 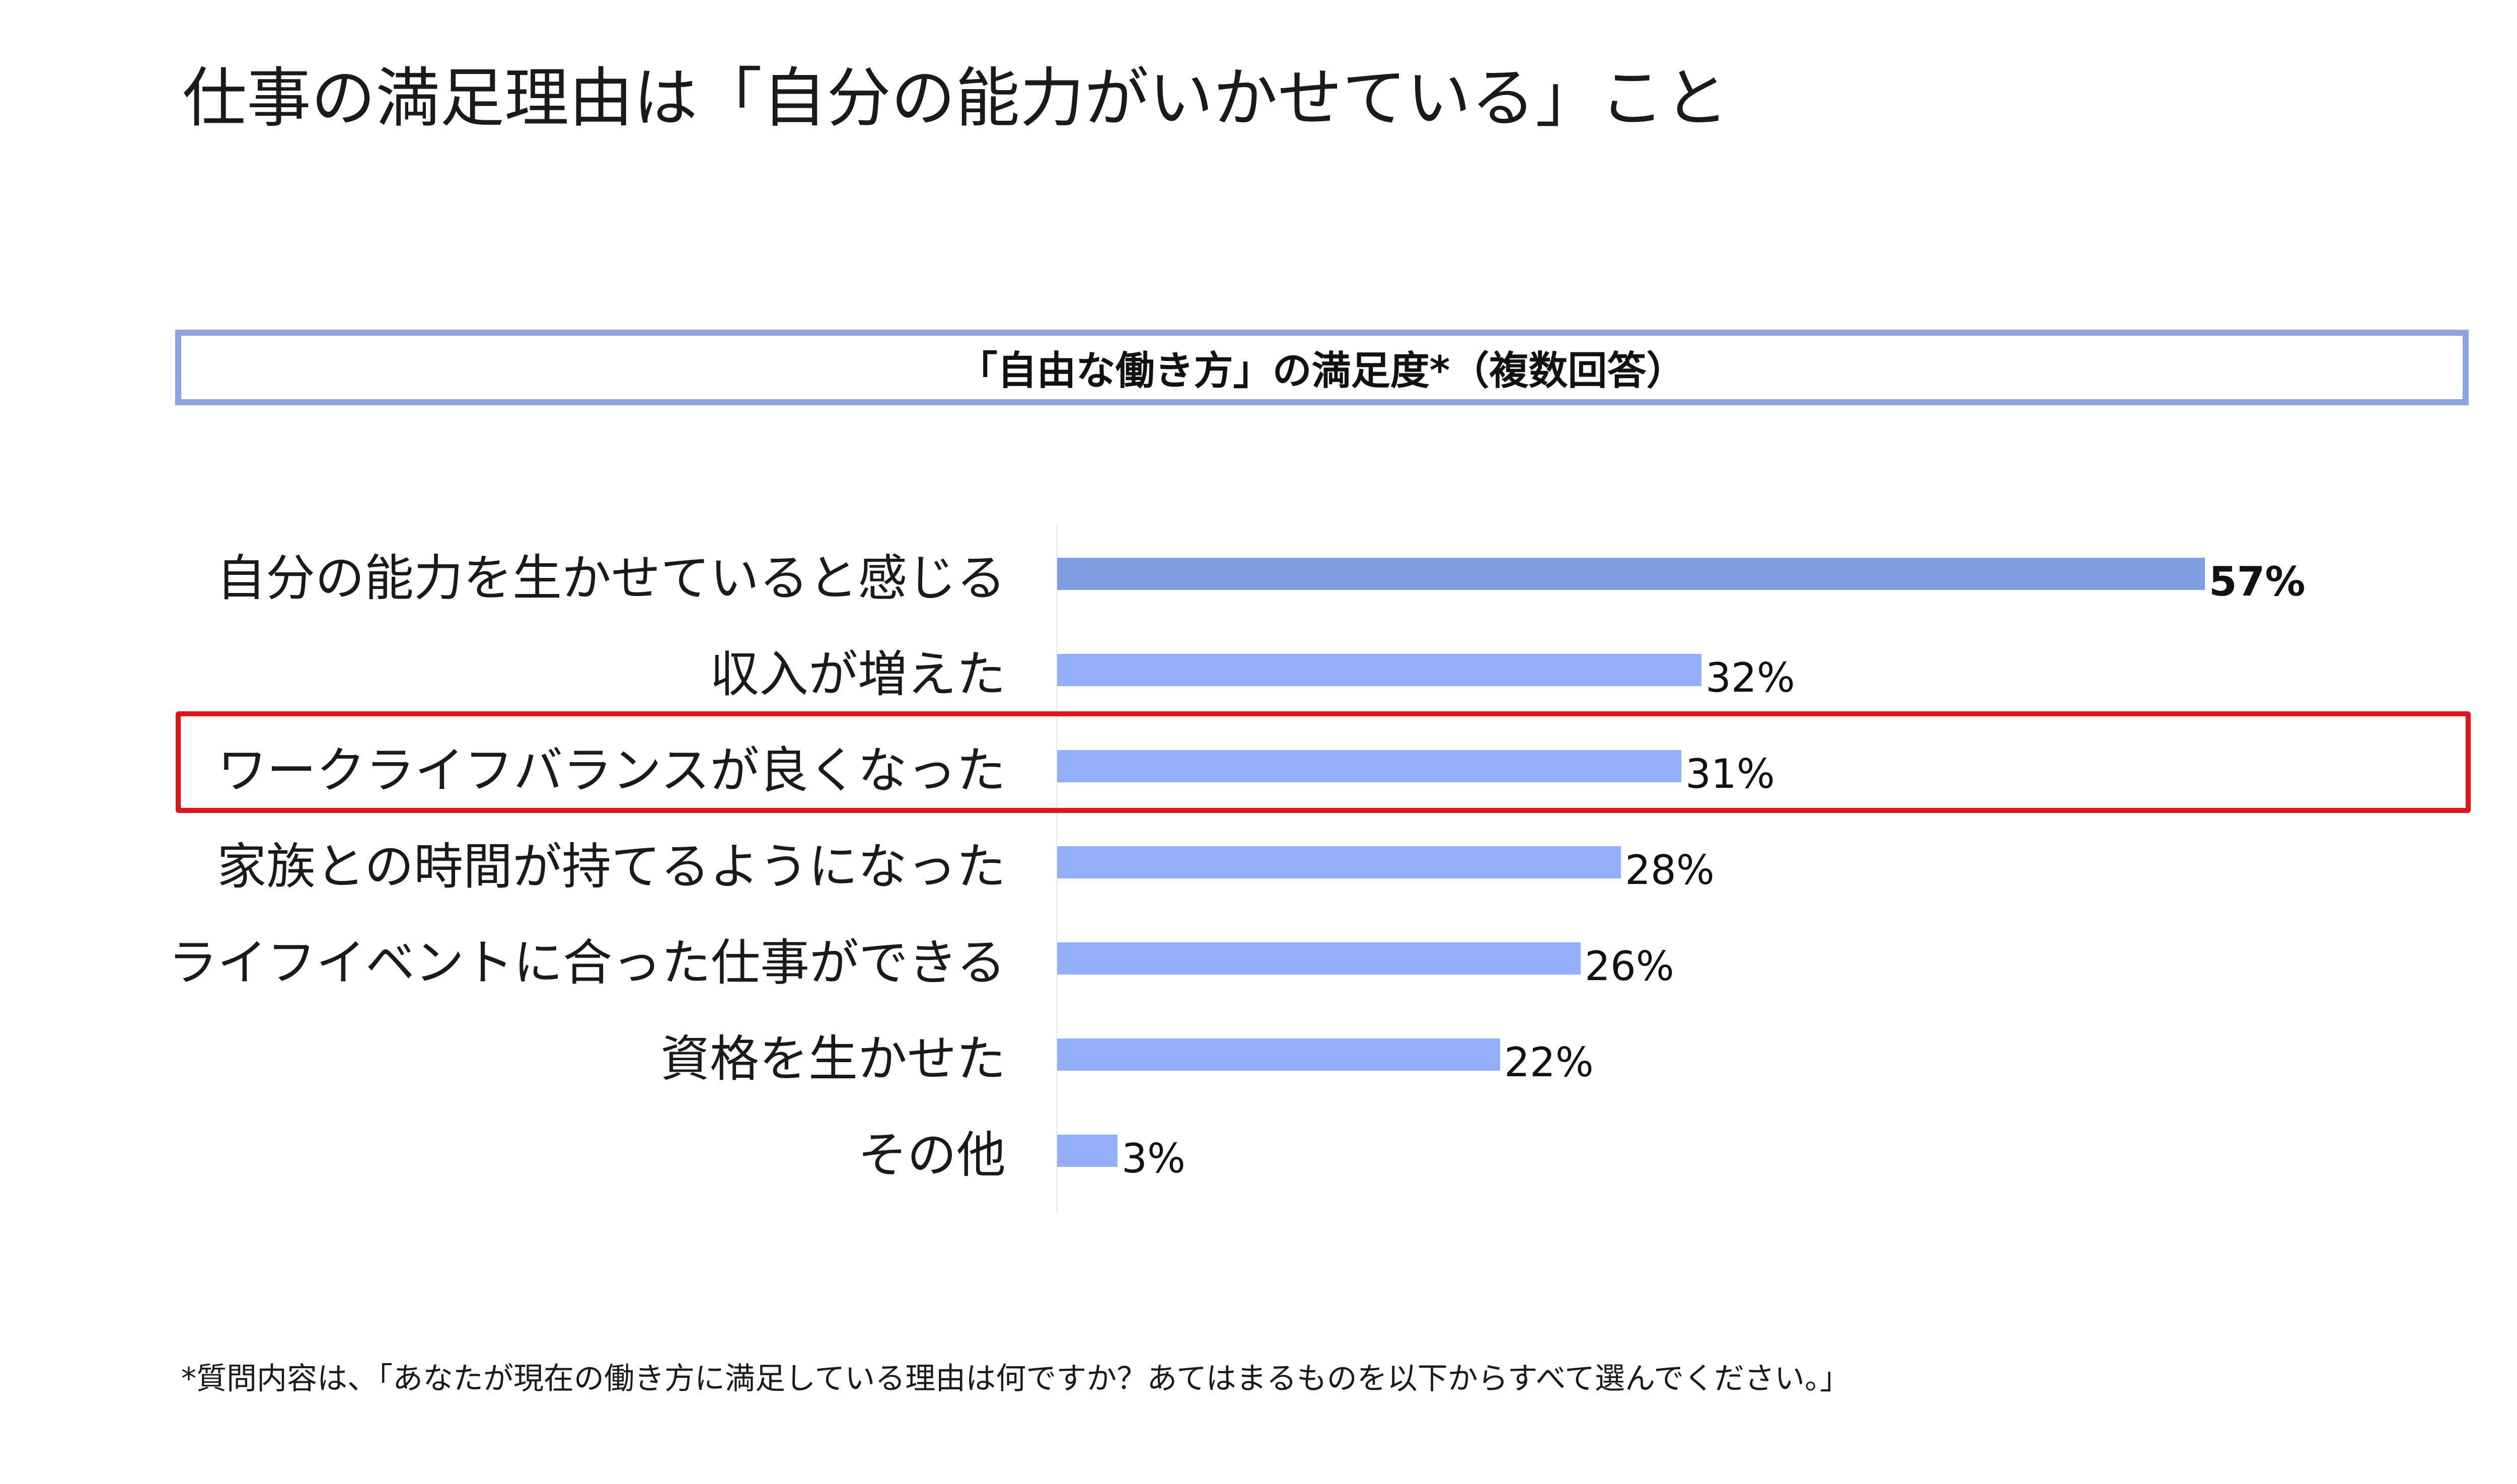 What do you see at coordinates (1670, 870) in the screenshot?
I see `value-label: 28%` at bounding box center [1670, 870].